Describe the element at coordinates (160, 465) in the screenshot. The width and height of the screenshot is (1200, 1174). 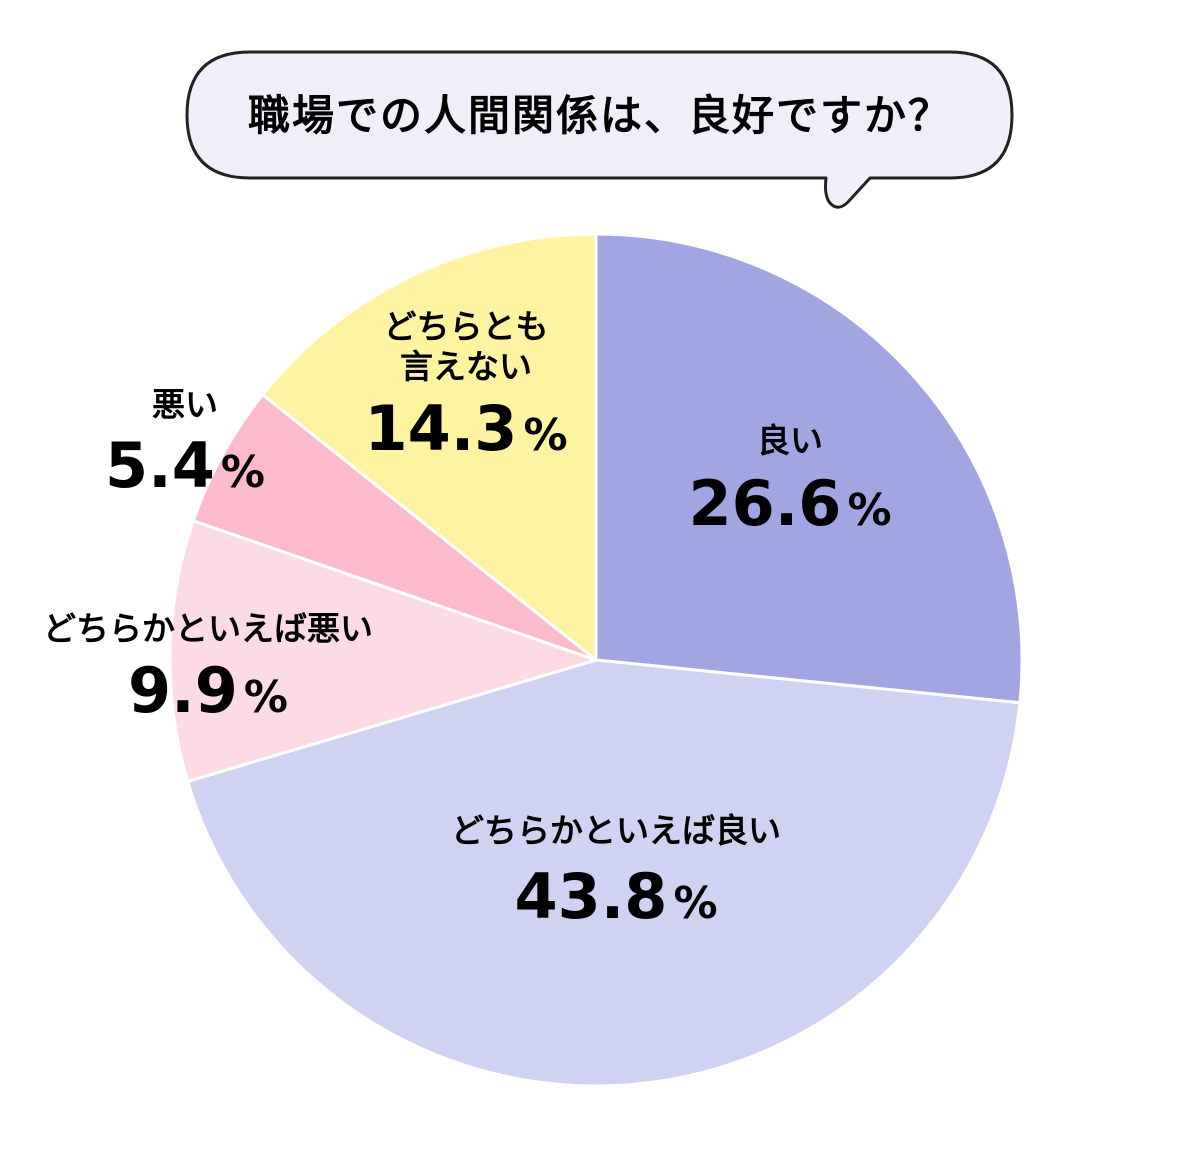
I see `slice-value-number-3: 5.4` at that location.